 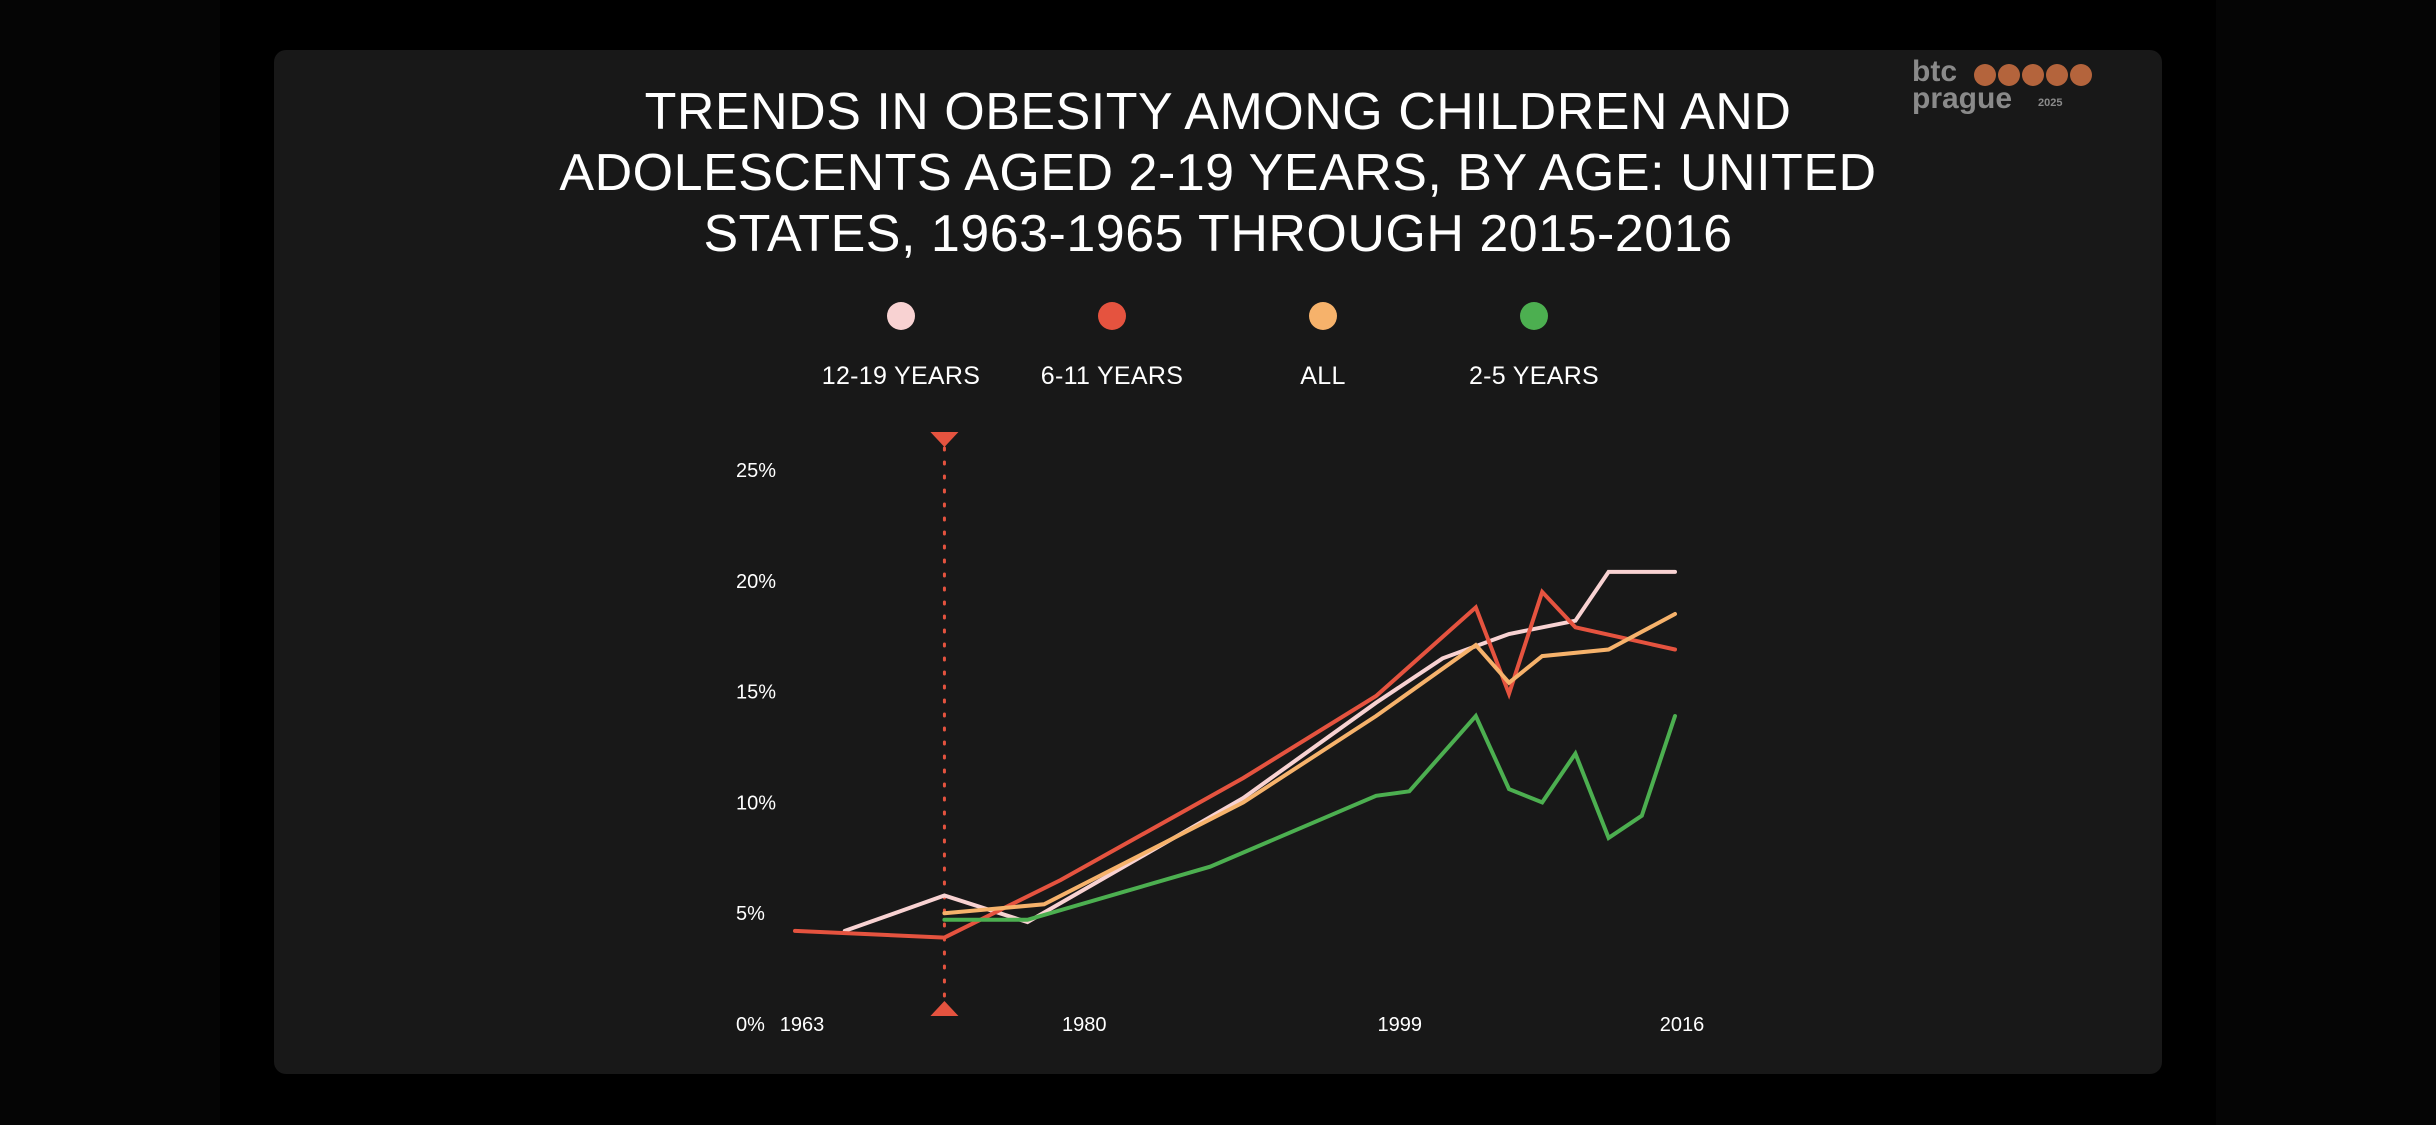 What do you see at coordinates (1934, 71) in the screenshot?
I see `logo-btc-text: btc` at bounding box center [1934, 71].